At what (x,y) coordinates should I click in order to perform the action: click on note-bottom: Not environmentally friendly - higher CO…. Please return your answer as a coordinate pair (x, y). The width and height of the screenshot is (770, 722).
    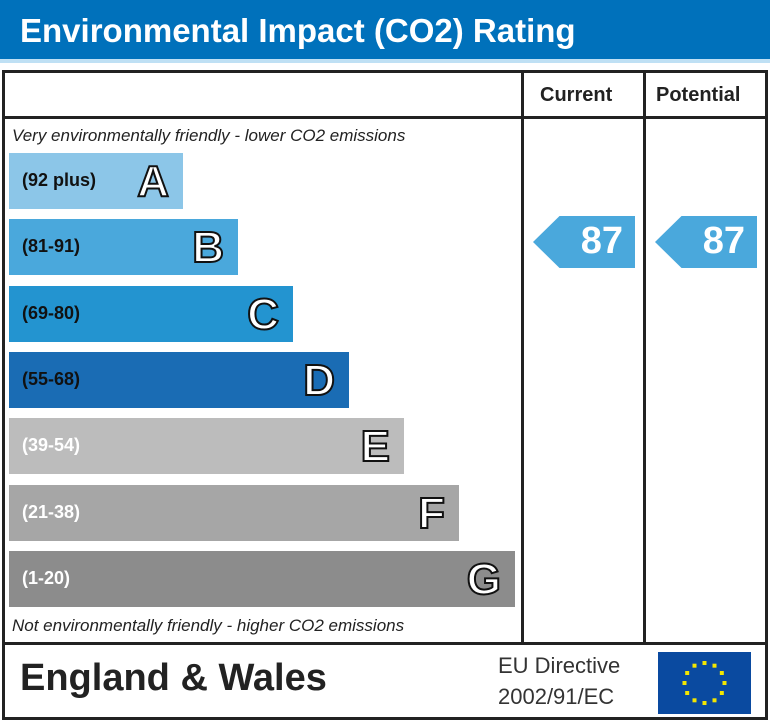
    Looking at the image, I should click on (208, 625).